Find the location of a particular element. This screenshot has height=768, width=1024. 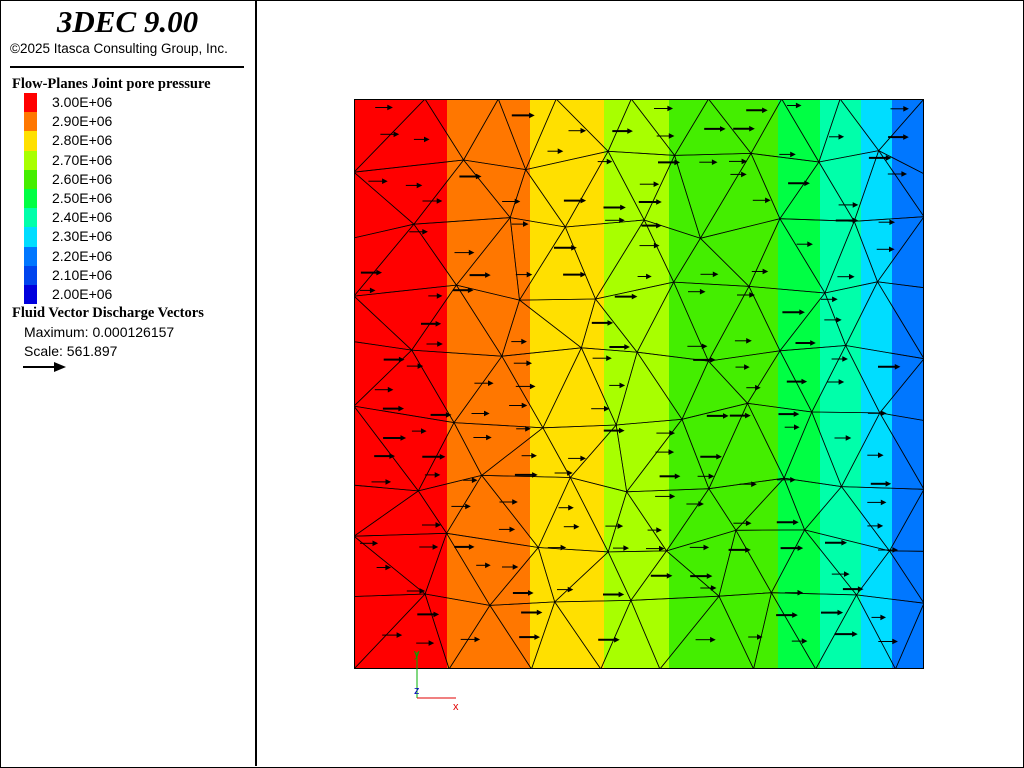

legend-label: 2.80E+06 is located at coordinates (82, 140).